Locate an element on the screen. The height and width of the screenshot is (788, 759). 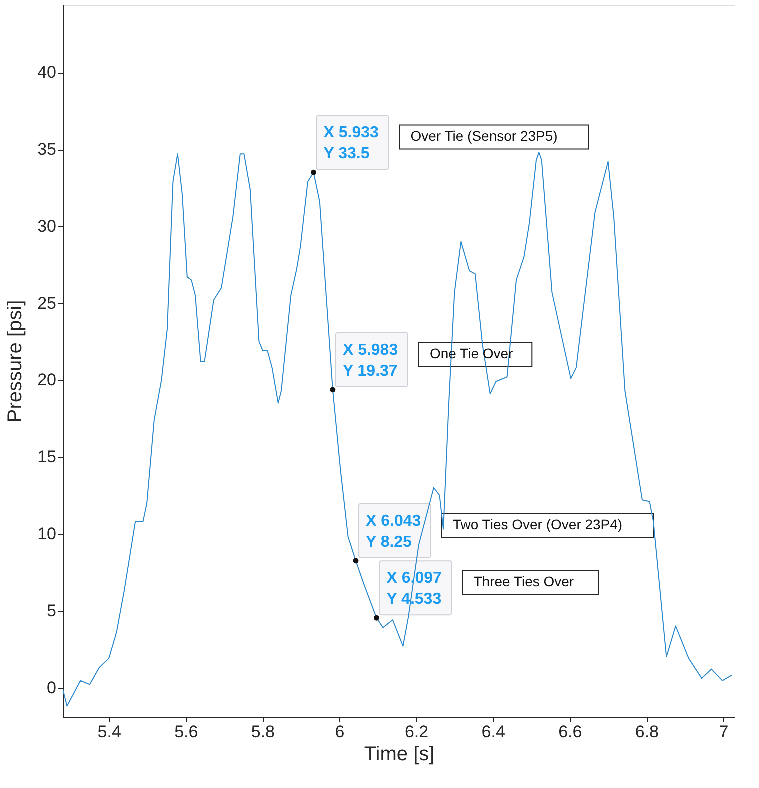
y-tick-label: 15 is located at coordinates (47, 457).